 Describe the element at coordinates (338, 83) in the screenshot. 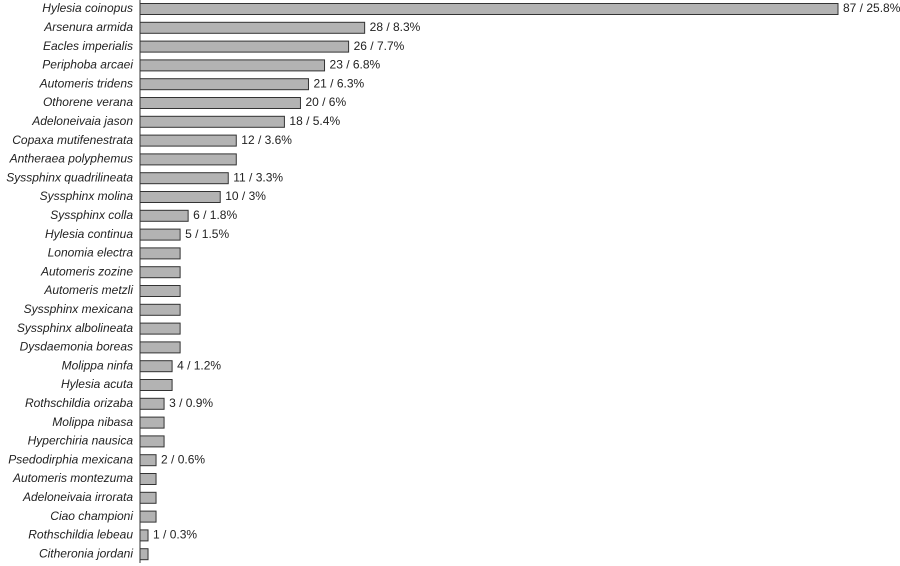

I see `value-label: 21 / 6.3%` at that location.